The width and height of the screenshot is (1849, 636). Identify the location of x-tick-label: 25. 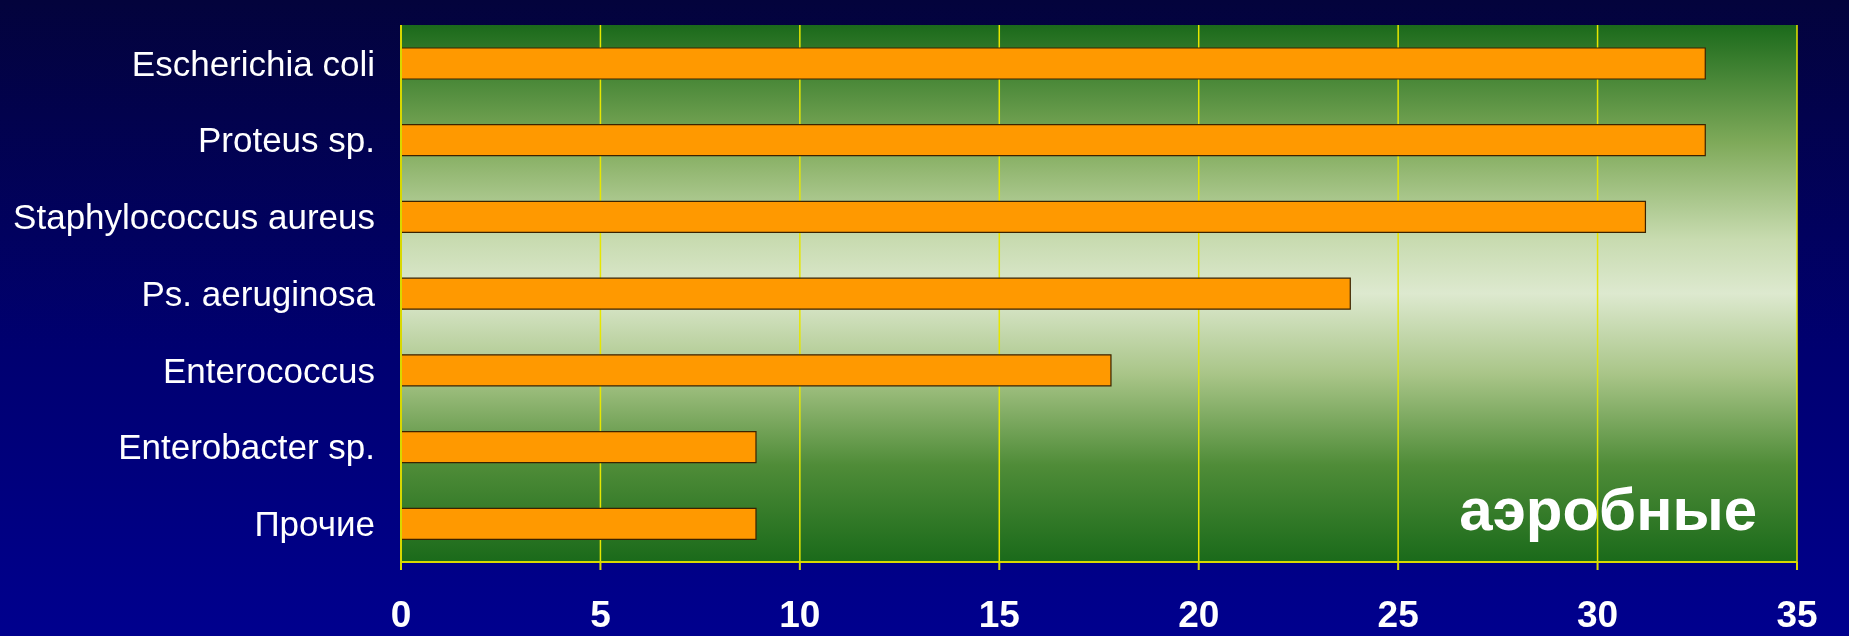
(1398, 615).